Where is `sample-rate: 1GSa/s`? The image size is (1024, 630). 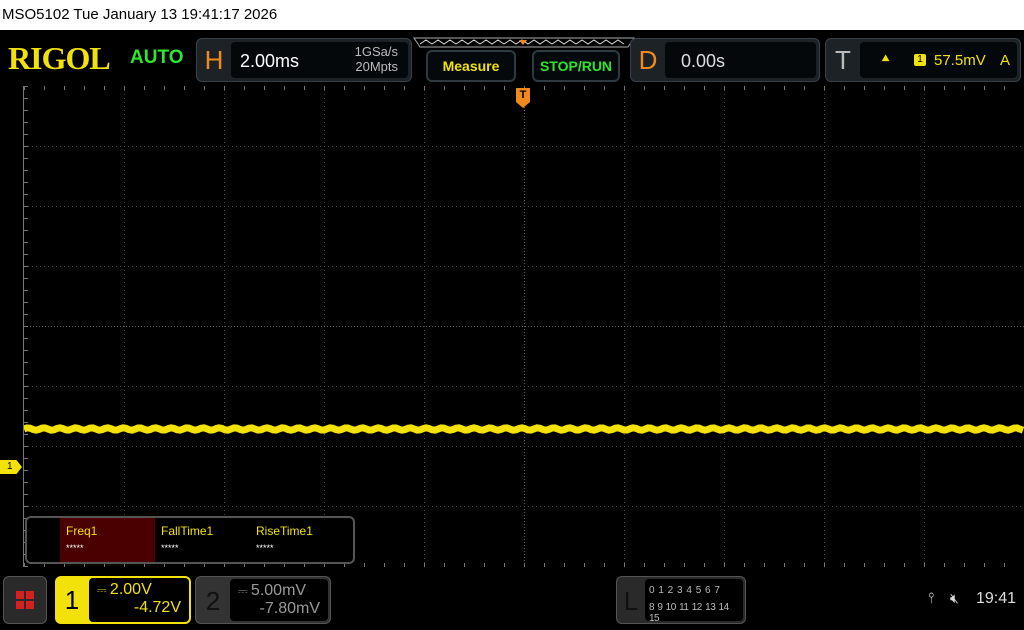
sample-rate: 1GSa/s is located at coordinates (376, 51).